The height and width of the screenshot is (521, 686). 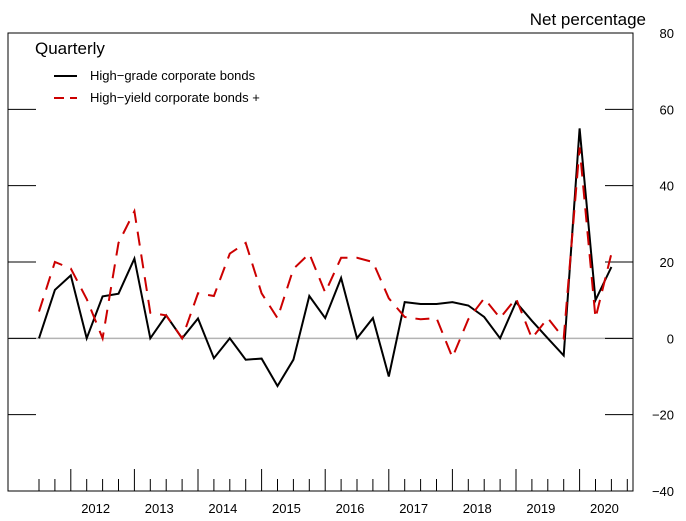 What do you see at coordinates (413, 508) in the screenshot?
I see `x-tick-label: 2017` at bounding box center [413, 508].